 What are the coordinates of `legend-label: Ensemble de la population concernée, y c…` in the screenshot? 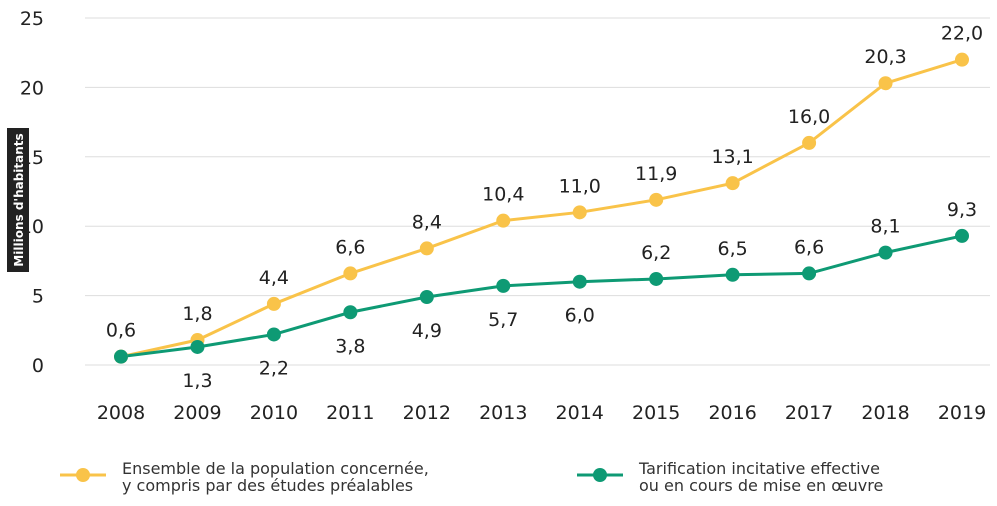 It's located at (275, 477).